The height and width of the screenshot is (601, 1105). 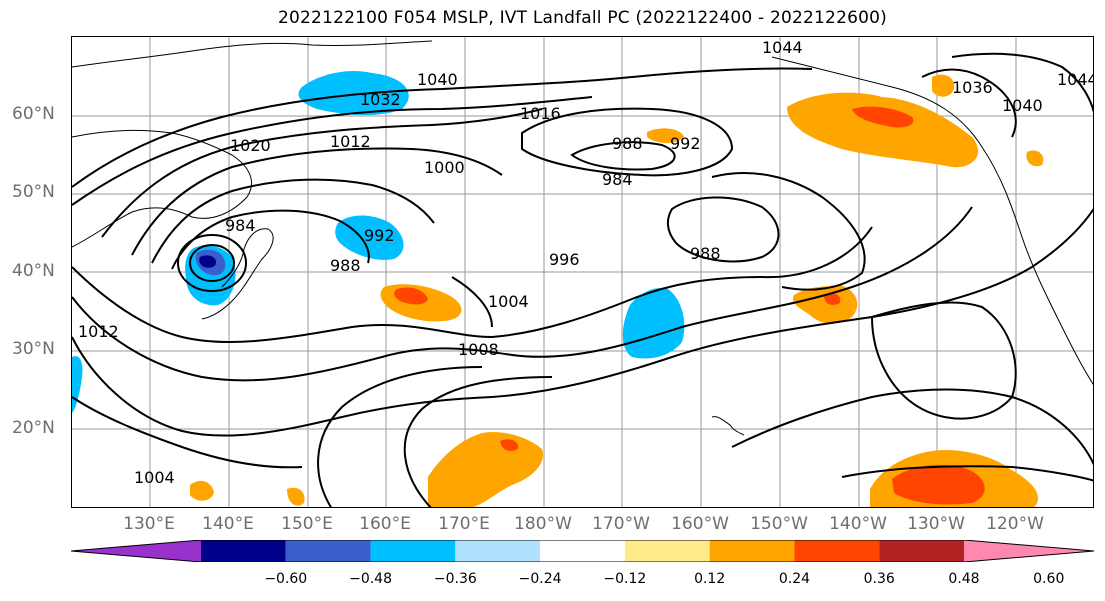 I want to click on lon-label: 140°W, so click(x=858, y=524).